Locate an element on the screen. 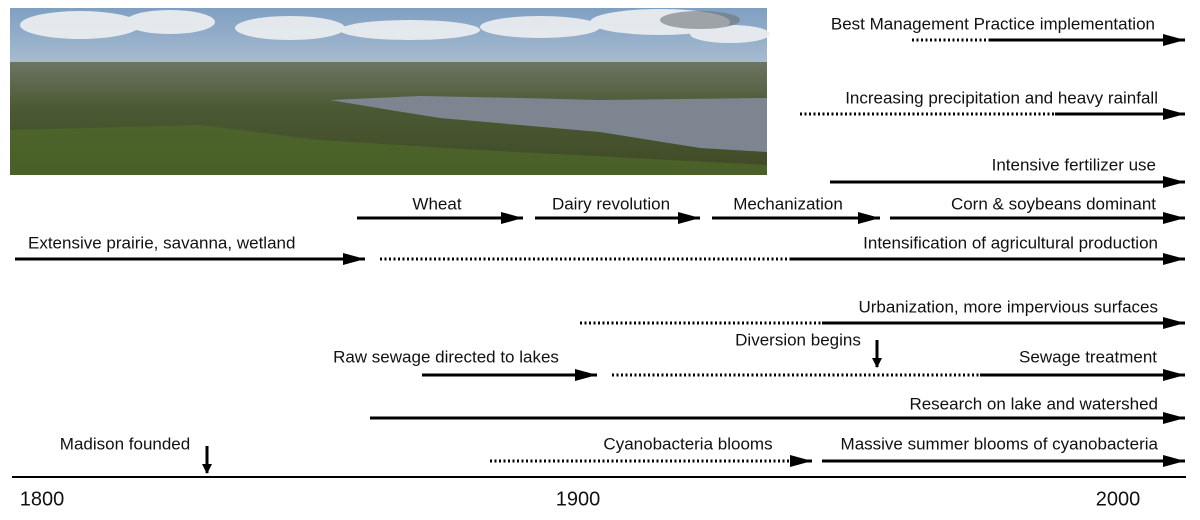 The height and width of the screenshot is (520, 1200). event-label: Madison founded is located at coordinates (125, 443).